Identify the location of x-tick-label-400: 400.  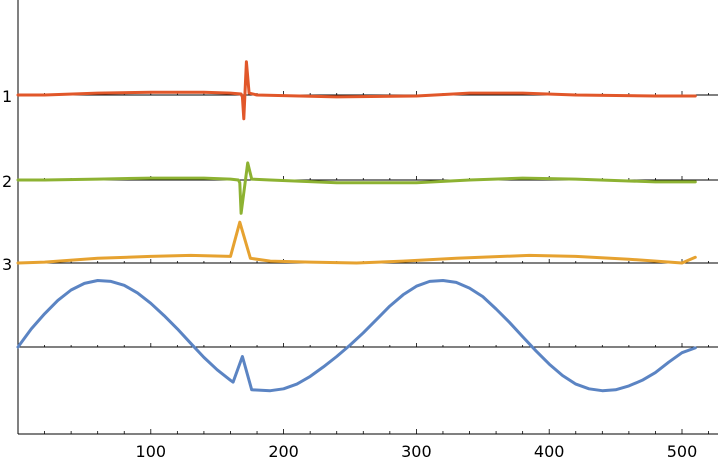
(549, 451).